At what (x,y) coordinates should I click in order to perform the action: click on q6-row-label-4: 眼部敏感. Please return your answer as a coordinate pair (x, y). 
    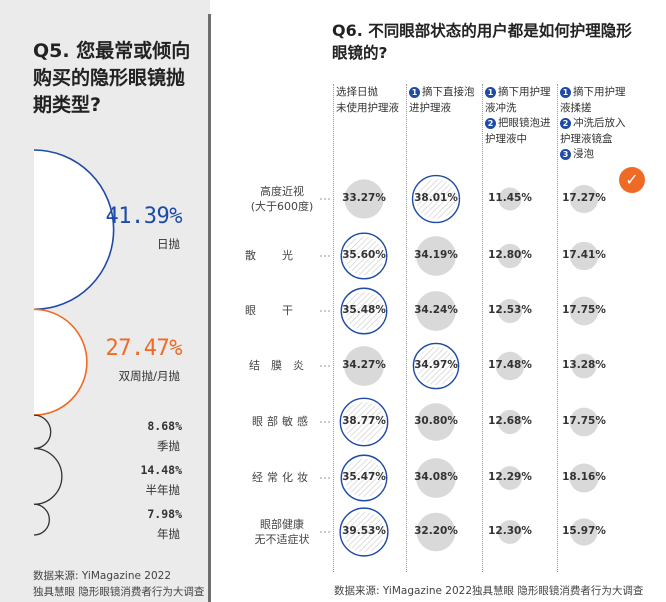
    Looking at the image, I should click on (282, 421).